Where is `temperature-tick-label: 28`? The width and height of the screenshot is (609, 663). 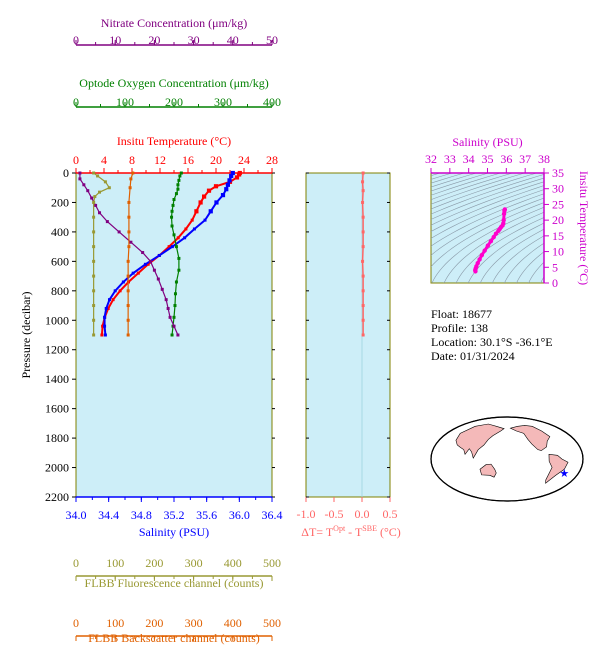
temperature-tick-label: 28 is located at coordinates (272, 160).